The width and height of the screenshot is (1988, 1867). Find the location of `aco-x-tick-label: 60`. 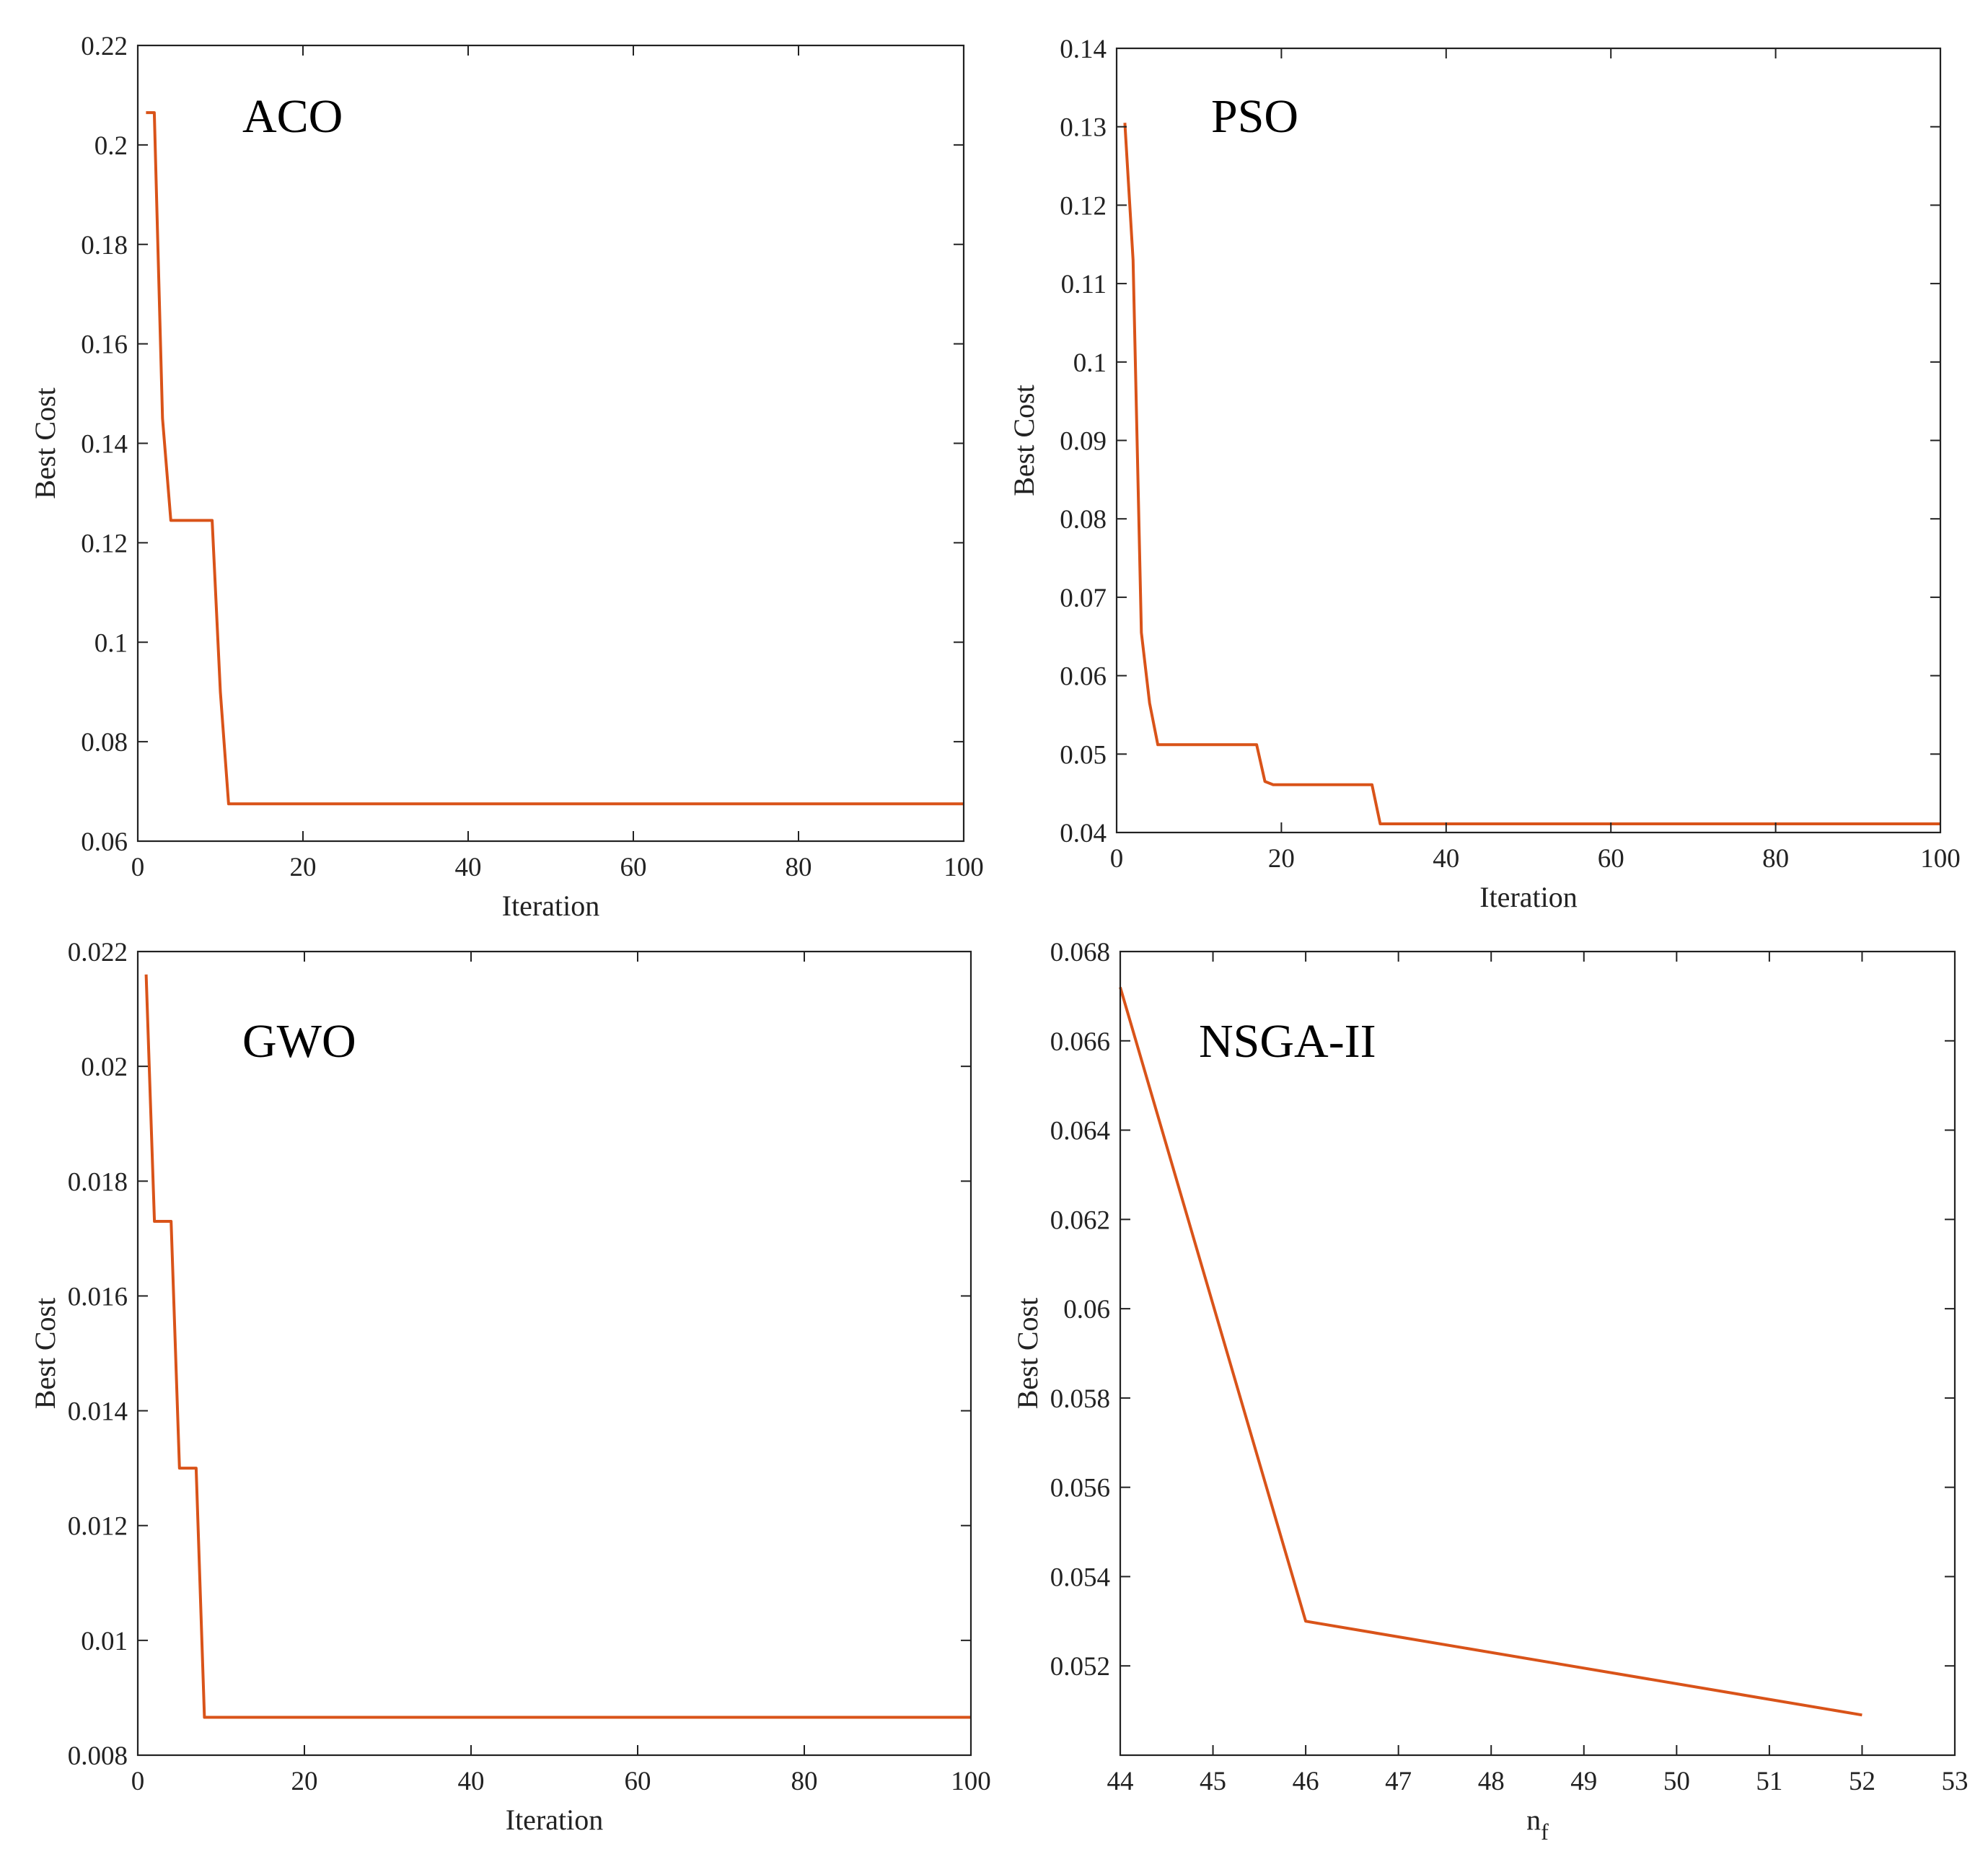

aco-x-tick-label: 60 is located at coordinates (633, 868).